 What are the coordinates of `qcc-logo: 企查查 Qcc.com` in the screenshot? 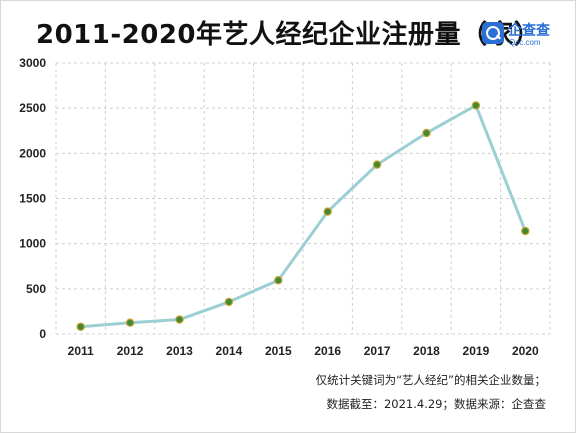 It's located at (522, 36).